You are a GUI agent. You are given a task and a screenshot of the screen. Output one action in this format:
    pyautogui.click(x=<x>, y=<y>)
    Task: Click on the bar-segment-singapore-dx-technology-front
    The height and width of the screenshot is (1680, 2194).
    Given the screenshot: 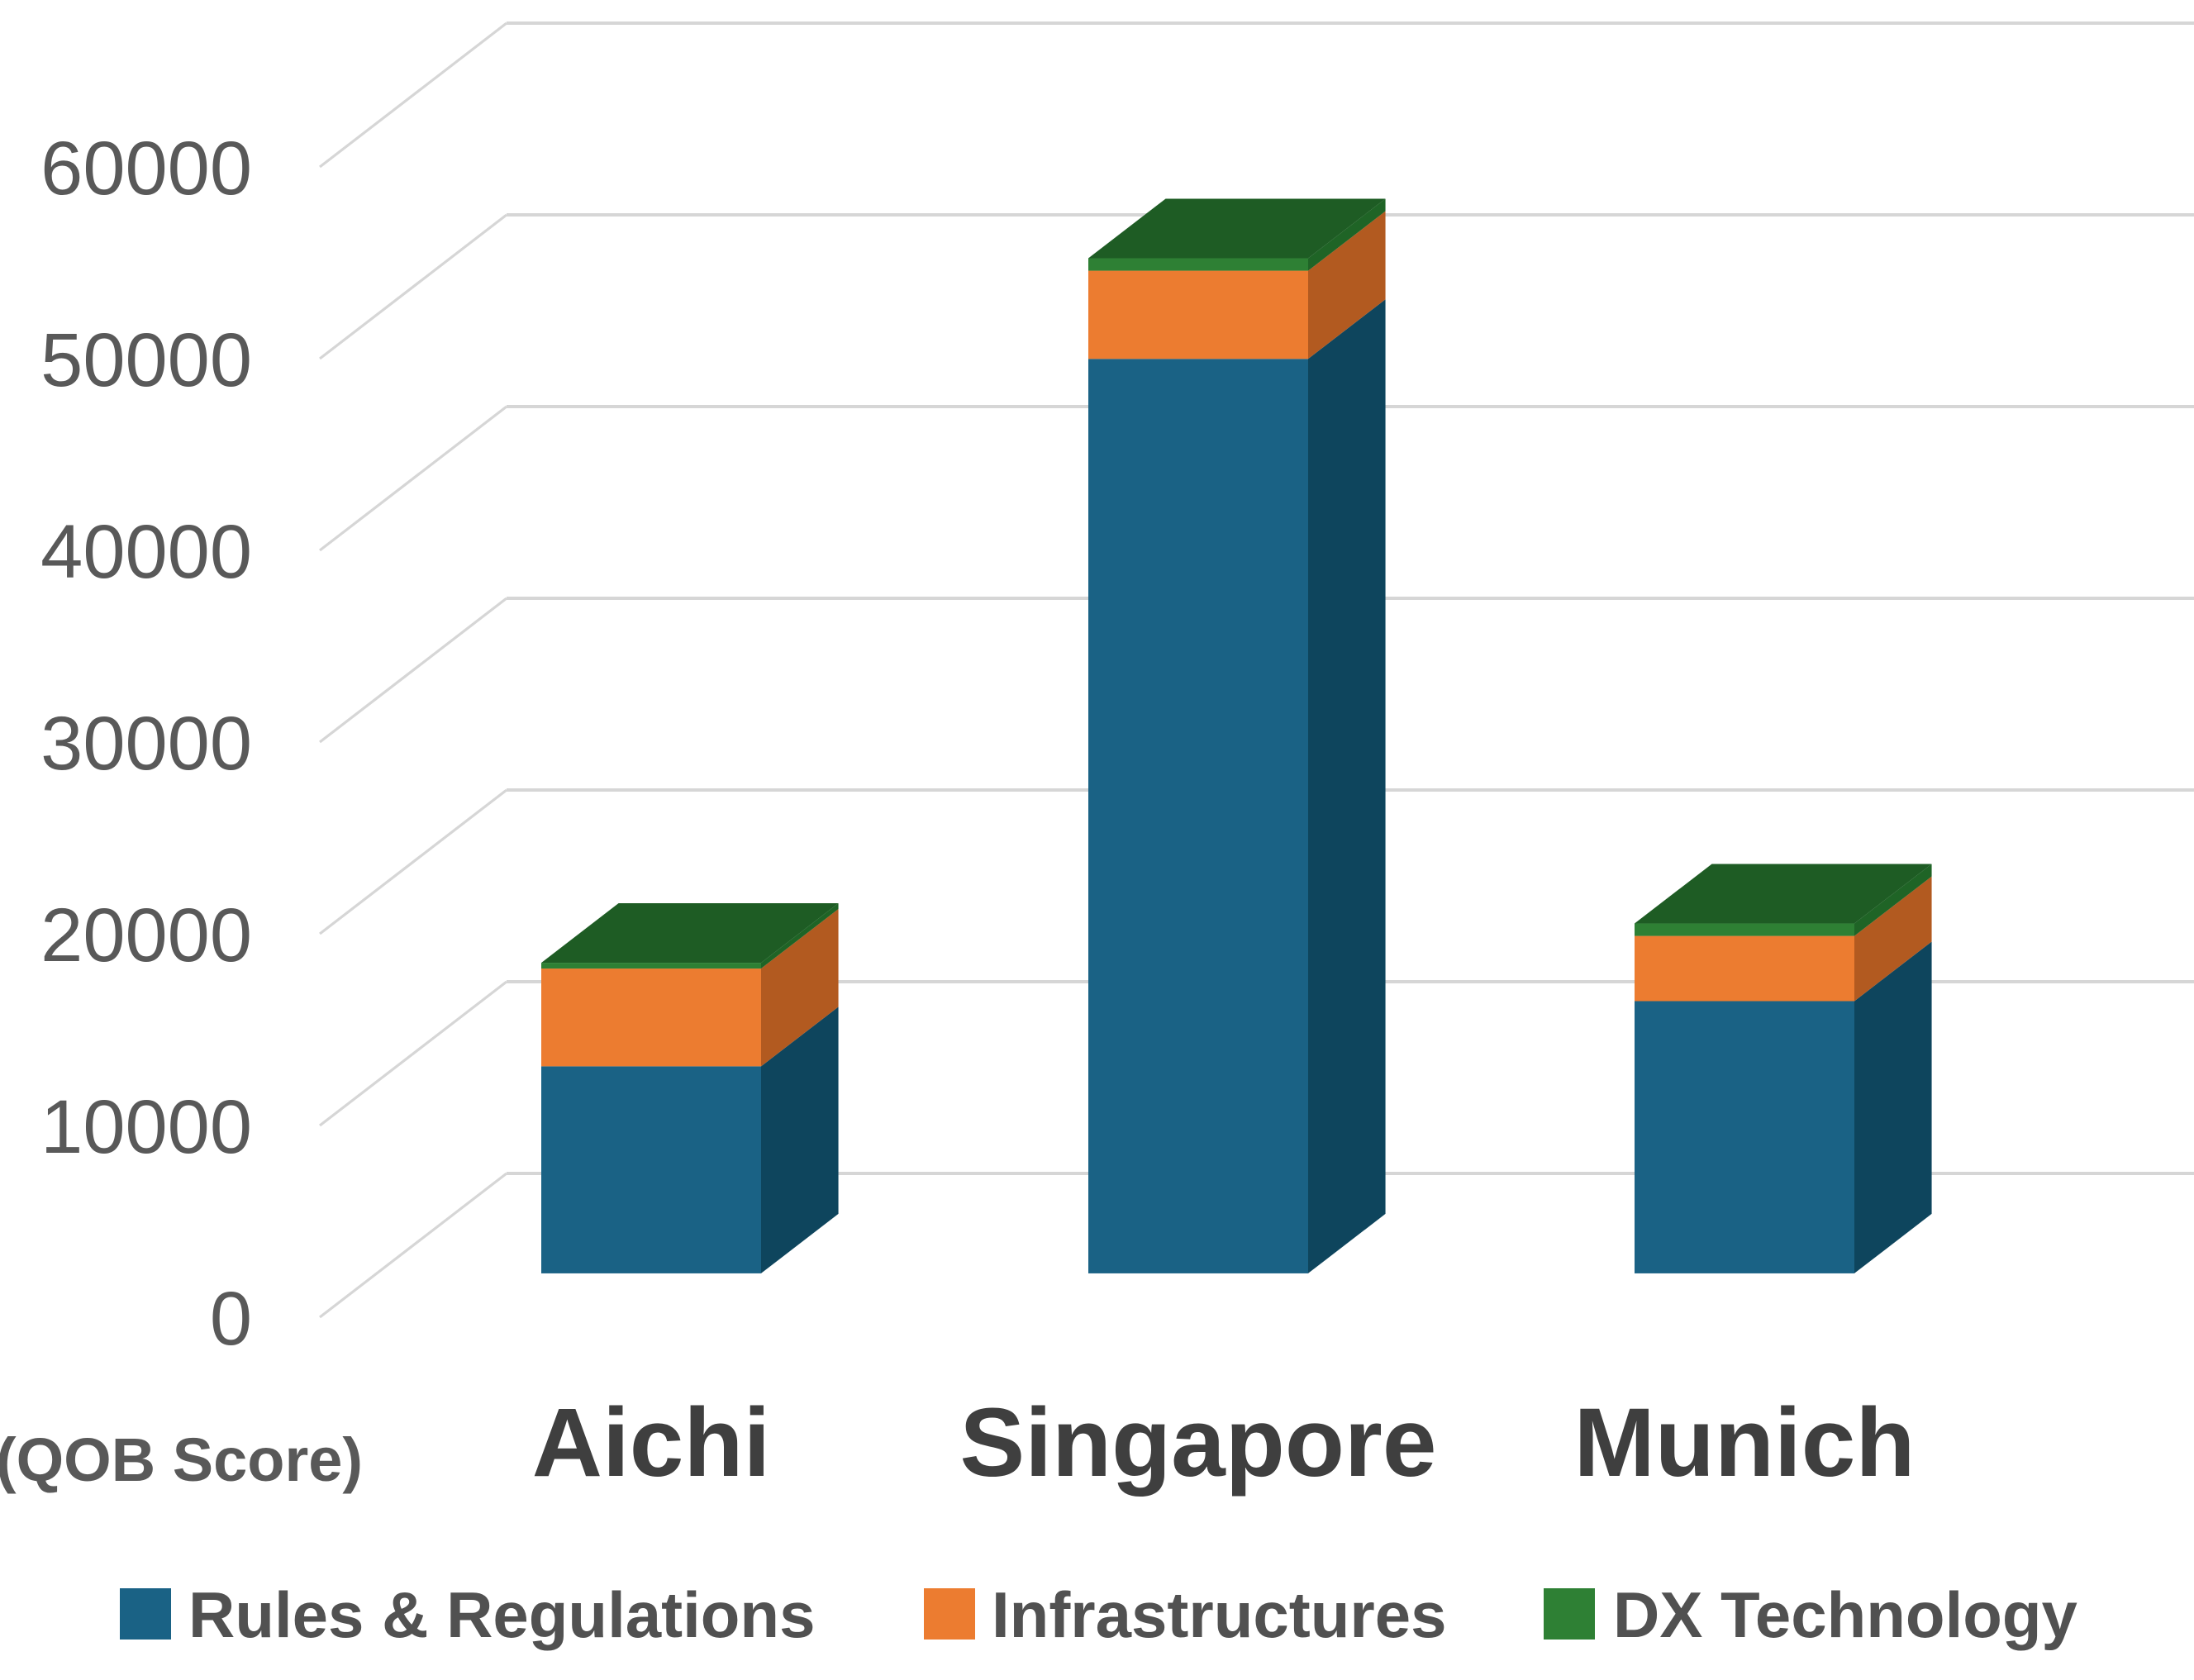 What is the action you would take?
    pyautogui.click(x=1198, y=264)
    